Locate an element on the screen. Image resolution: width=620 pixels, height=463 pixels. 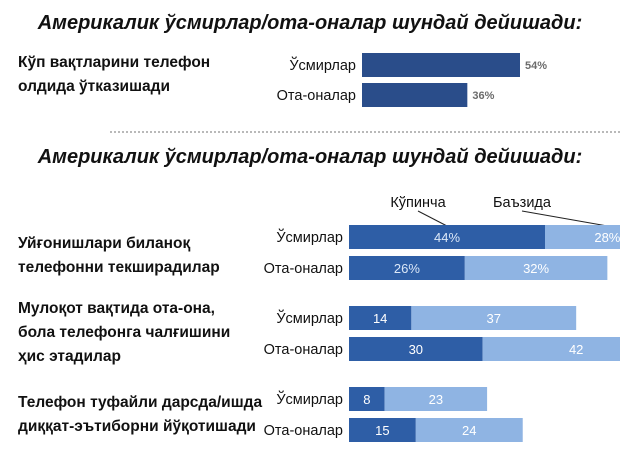
question-line: диққат-эътиборни йўқотишади is located at coordinates (137, 426).